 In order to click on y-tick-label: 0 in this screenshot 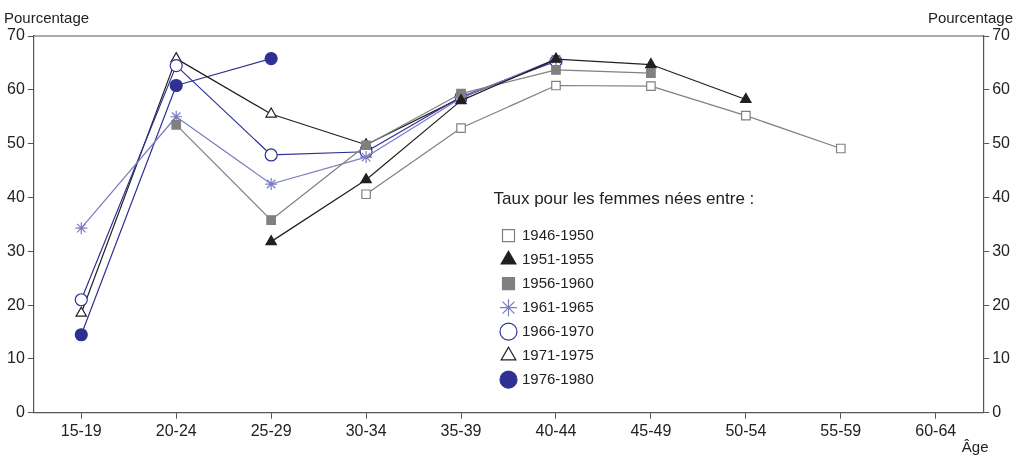, I will do `click(20, 412)`.